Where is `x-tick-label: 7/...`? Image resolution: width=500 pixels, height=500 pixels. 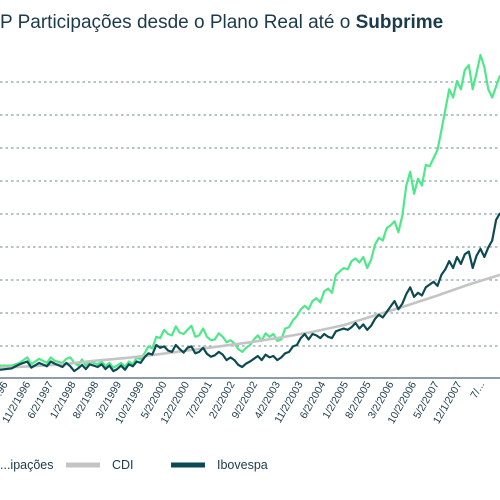
x-tick-label: 7/... is located at coordinates (477, 390).